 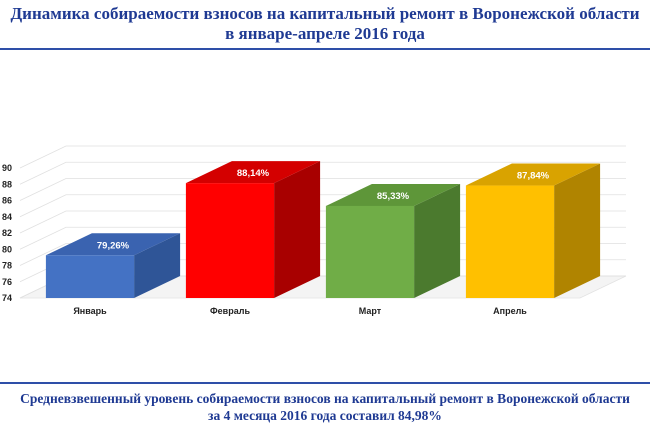 I want to click on y-tick-label: 76, so click(x=7, y=282).